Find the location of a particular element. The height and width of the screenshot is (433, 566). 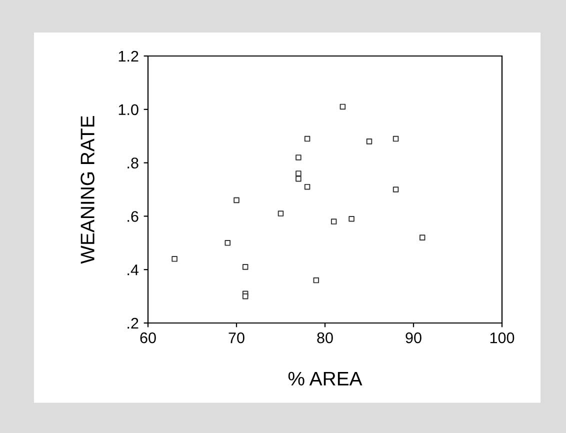

x-tick-label: 90 is located at coordinates (414, 338).